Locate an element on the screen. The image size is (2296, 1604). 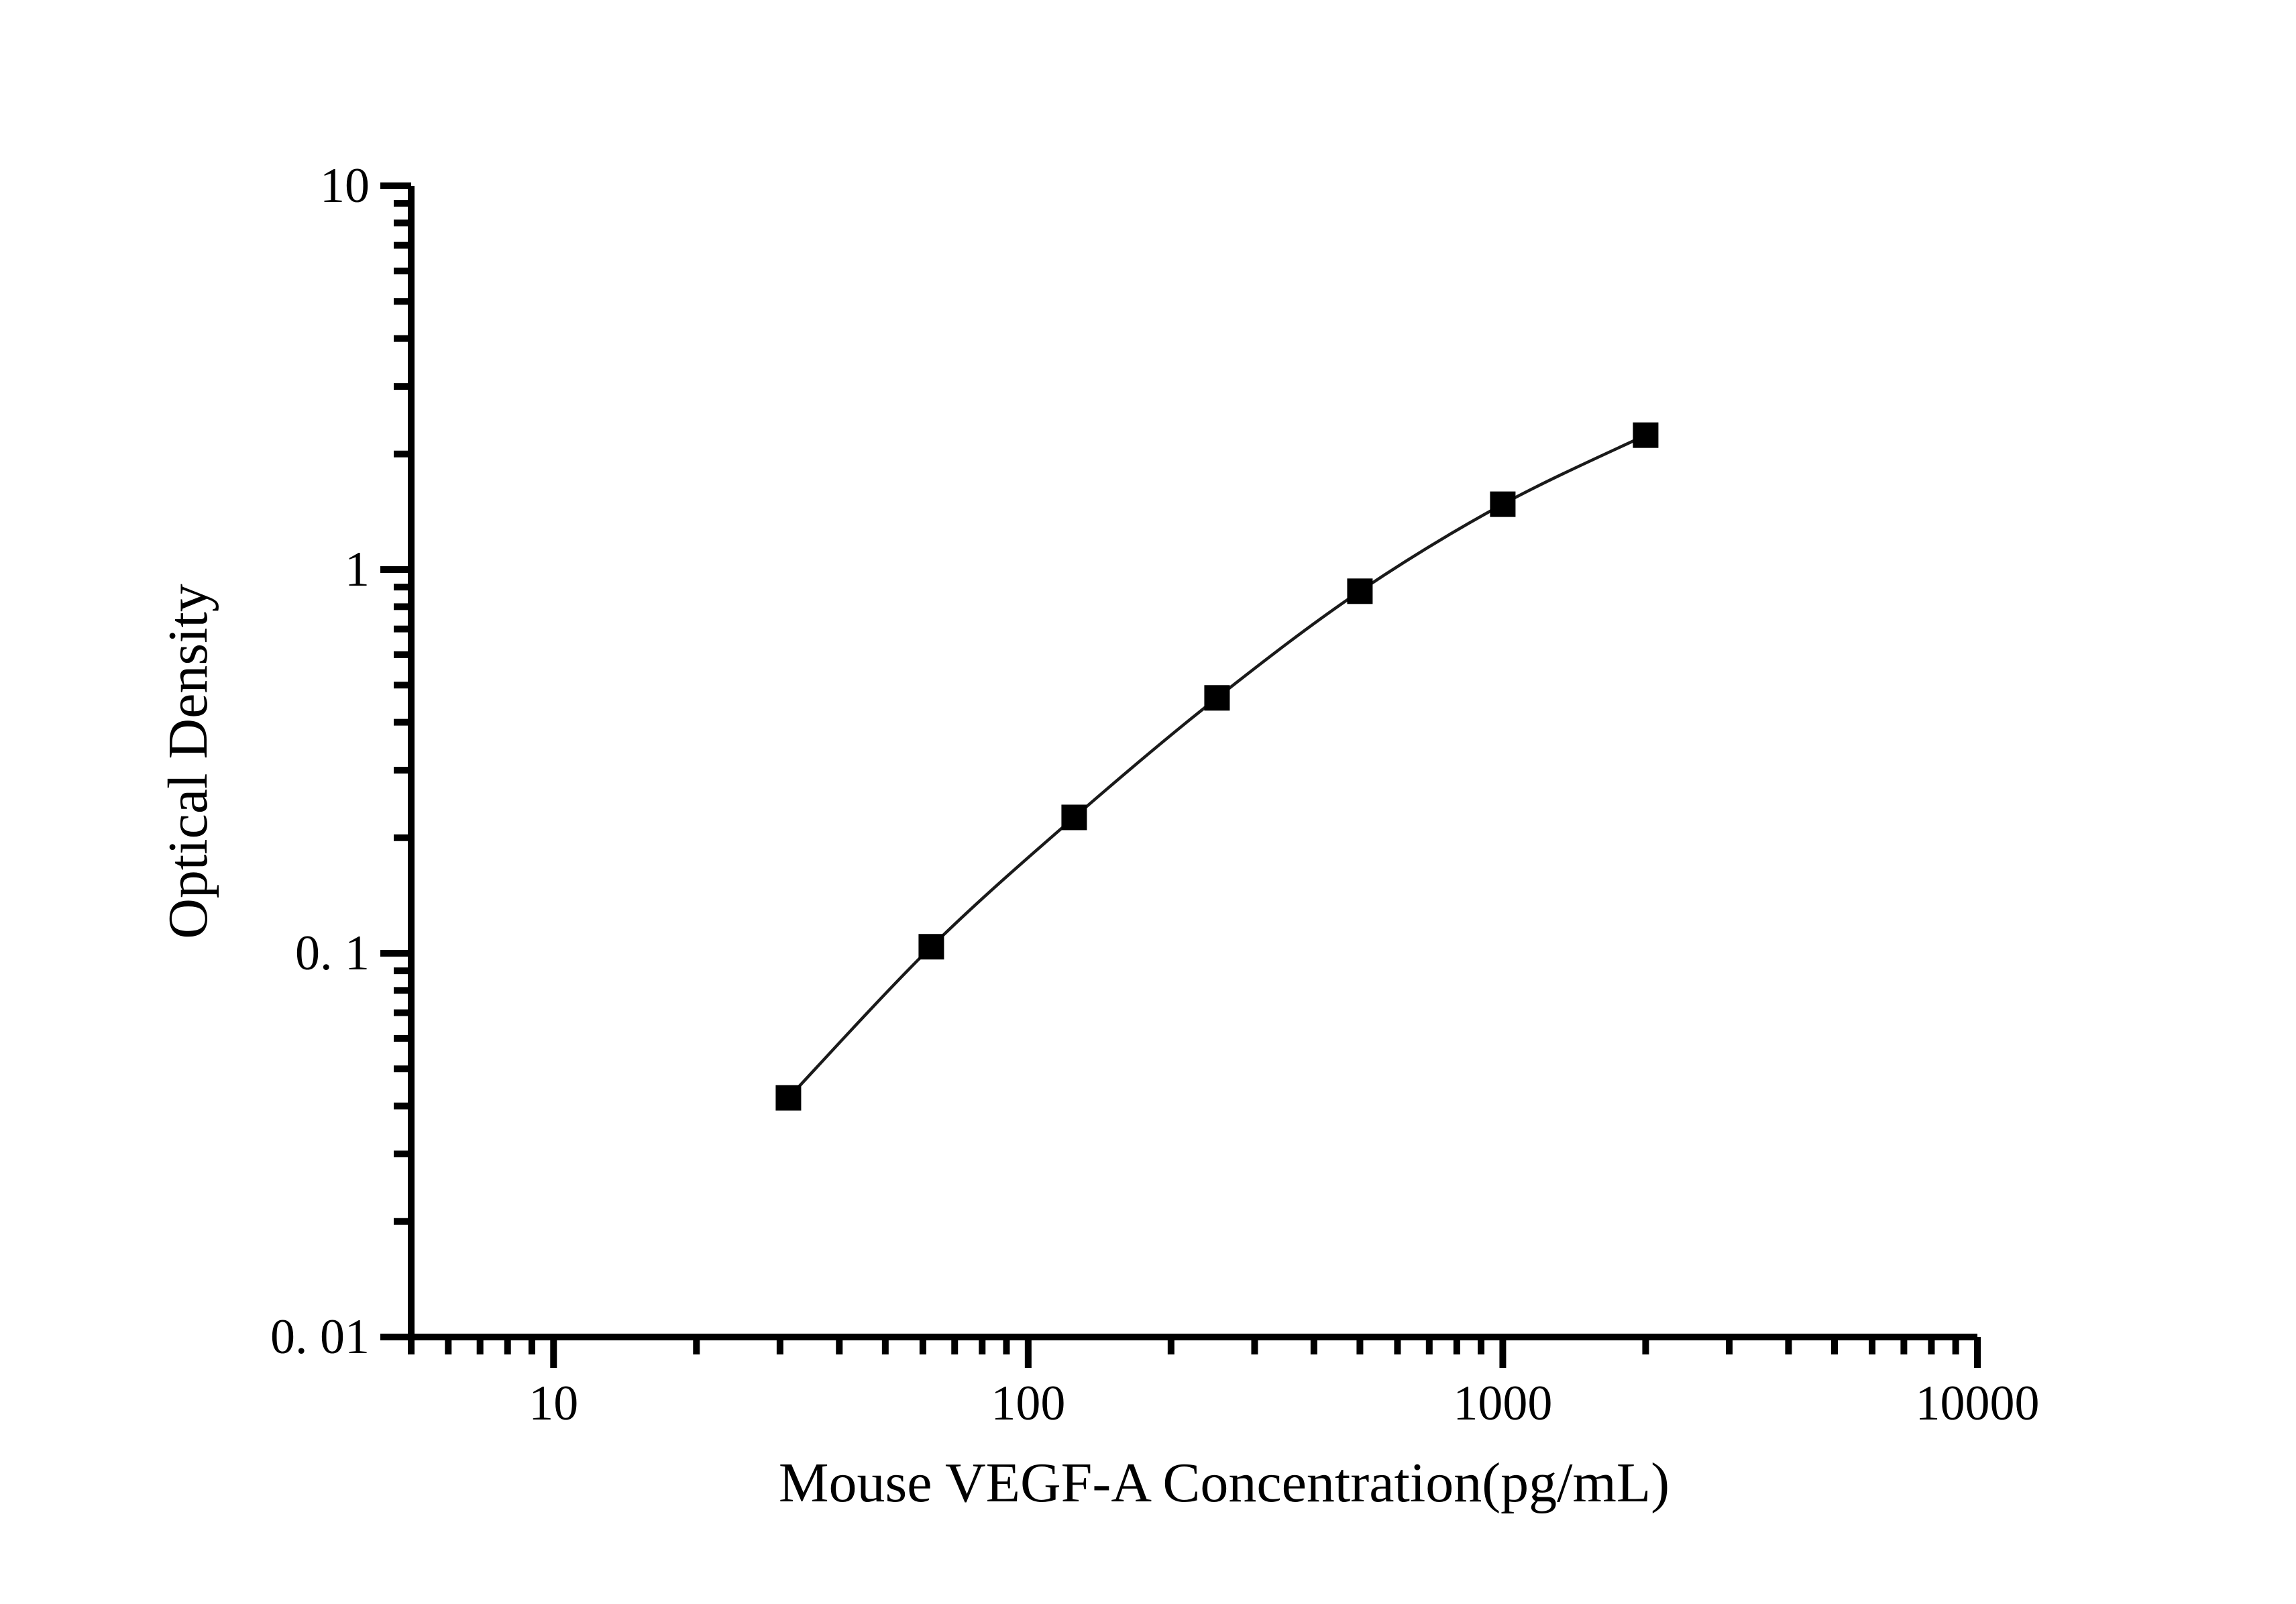
y-tick-label: 1 is located at coordinates (358, 569).